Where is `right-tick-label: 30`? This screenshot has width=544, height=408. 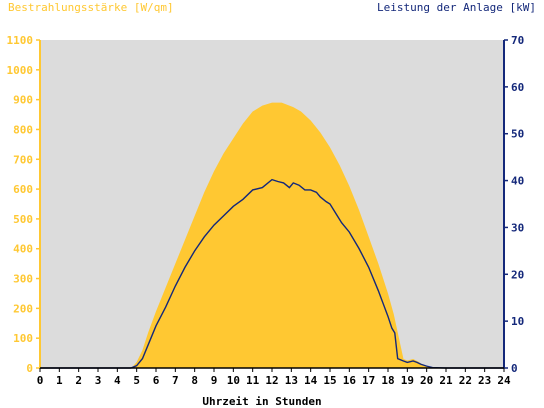 right-tick-label: 30 is located at coordinates (517, 227).